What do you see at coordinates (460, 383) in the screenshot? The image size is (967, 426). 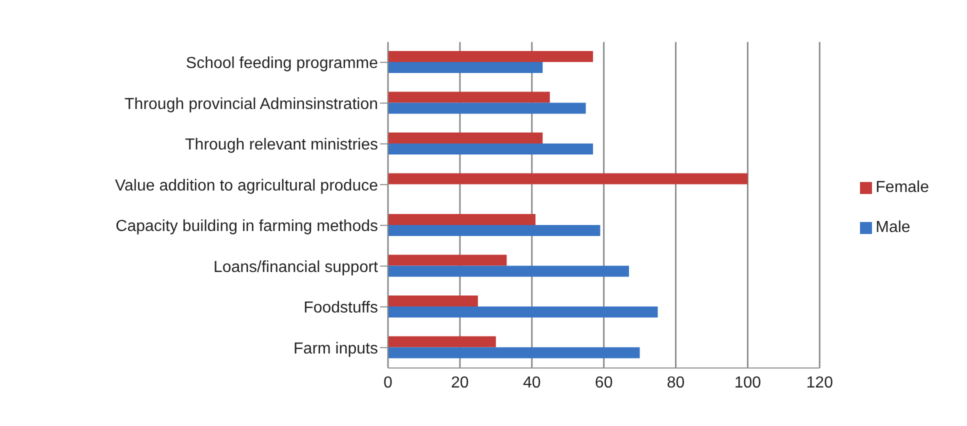 I see `x-tick-label: 20` at bounding box center [460, 383].